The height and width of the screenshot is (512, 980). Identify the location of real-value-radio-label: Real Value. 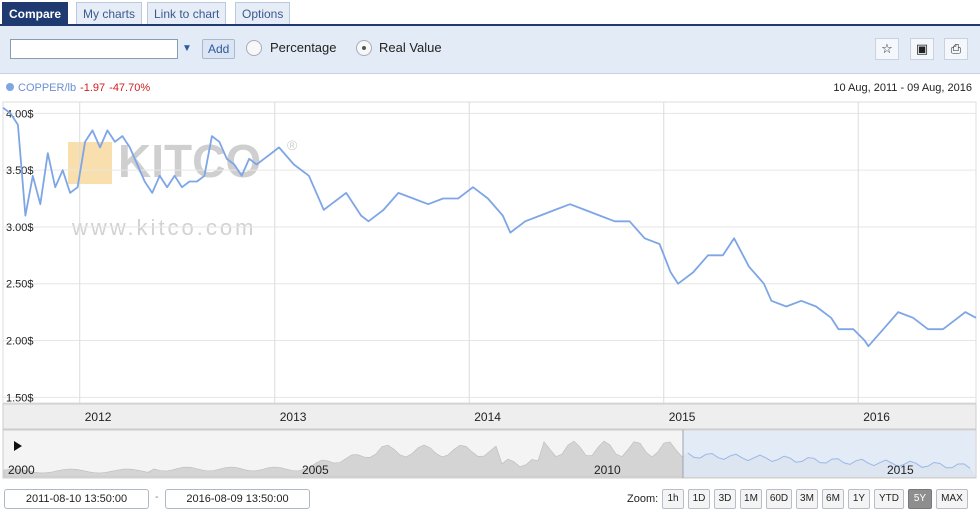
(410, 47).